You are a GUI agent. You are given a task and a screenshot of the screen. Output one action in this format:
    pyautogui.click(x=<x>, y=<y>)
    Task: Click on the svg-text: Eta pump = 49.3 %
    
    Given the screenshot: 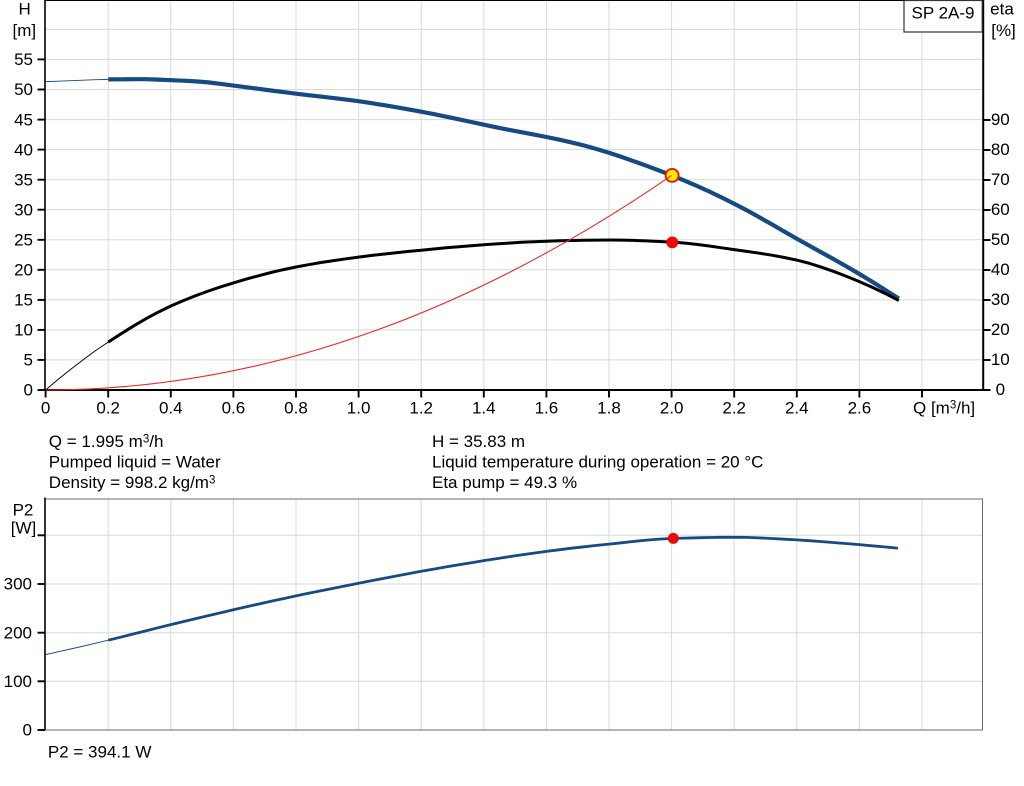 What is the action you would take?
    pyautogui.click(x=504, y=482)
    